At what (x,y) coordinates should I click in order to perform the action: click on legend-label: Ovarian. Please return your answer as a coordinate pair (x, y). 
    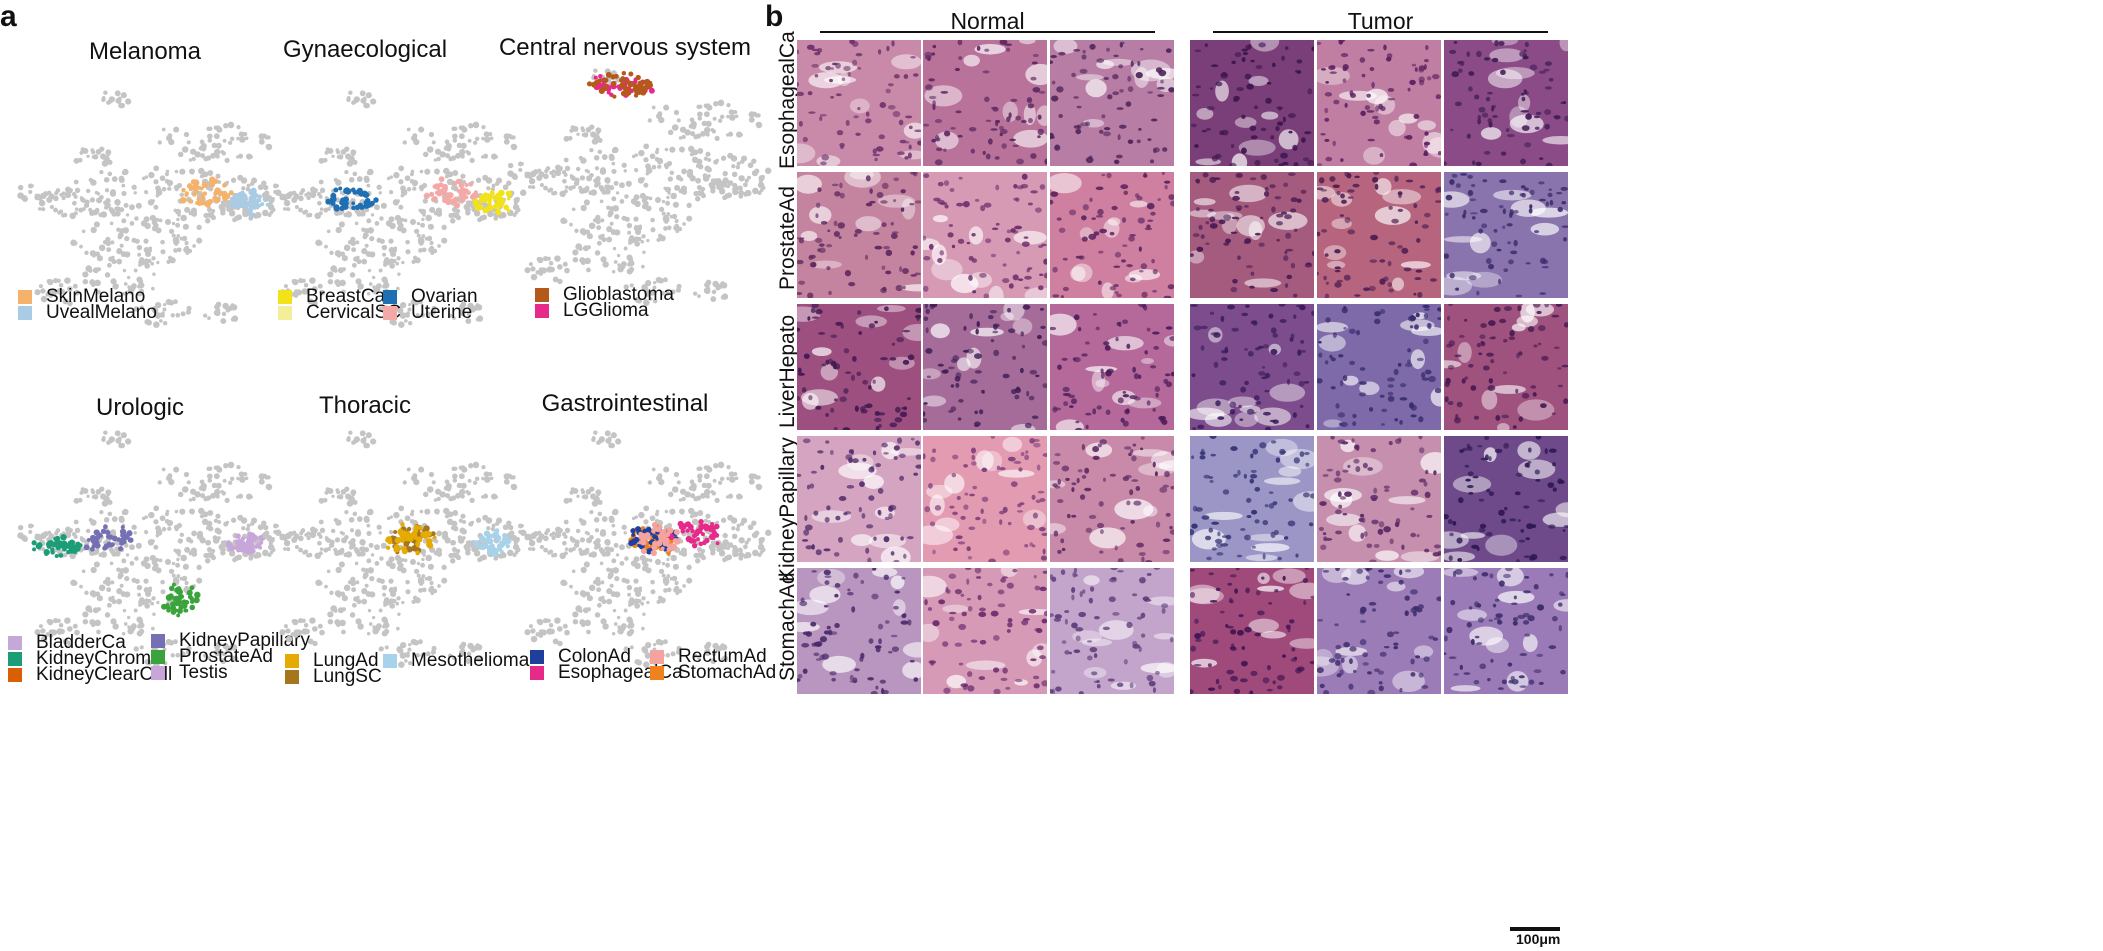
    Looking at the image, I should click on (444, 296).